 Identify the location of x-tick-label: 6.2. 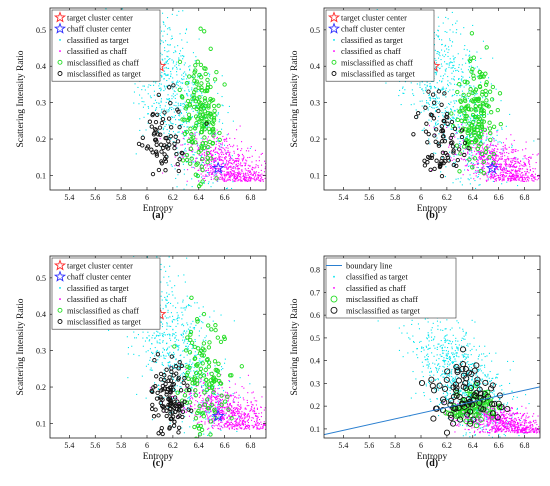
(447, 197).